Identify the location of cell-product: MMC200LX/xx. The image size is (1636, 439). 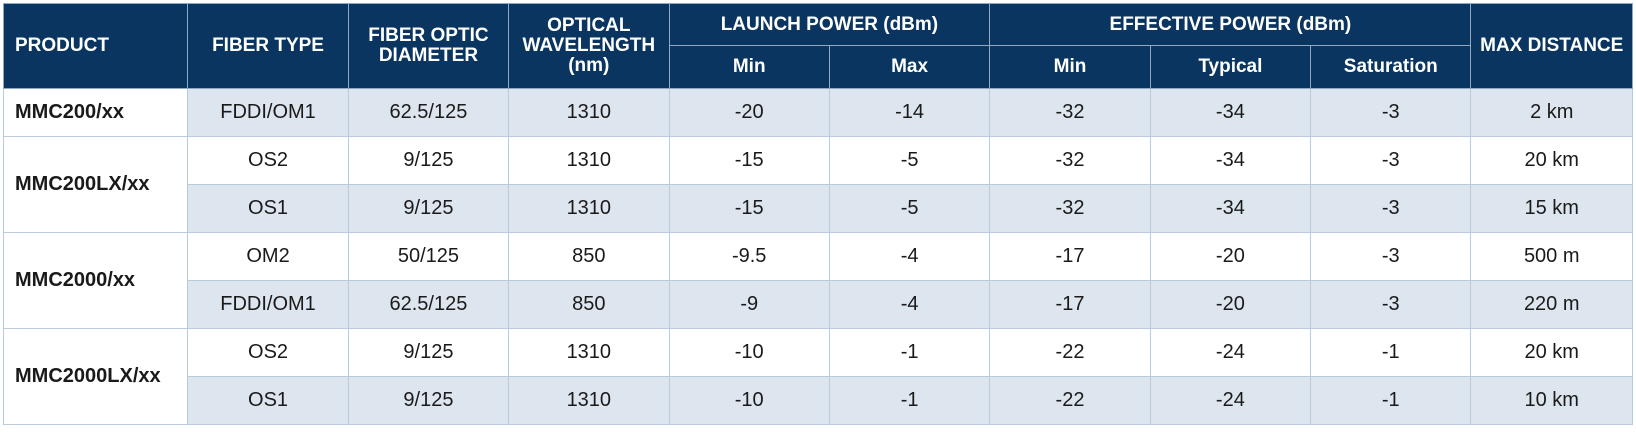
(95, 184).